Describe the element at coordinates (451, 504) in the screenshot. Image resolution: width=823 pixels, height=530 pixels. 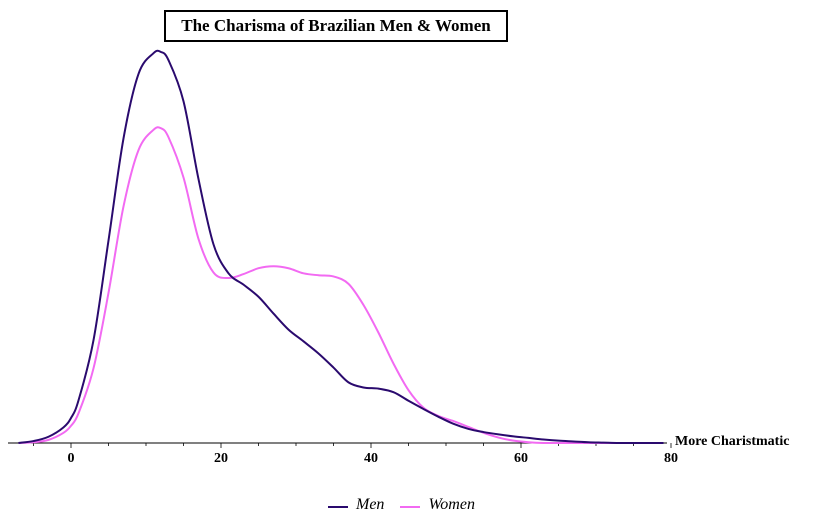
I see `legend-label-women: Women` at that location.